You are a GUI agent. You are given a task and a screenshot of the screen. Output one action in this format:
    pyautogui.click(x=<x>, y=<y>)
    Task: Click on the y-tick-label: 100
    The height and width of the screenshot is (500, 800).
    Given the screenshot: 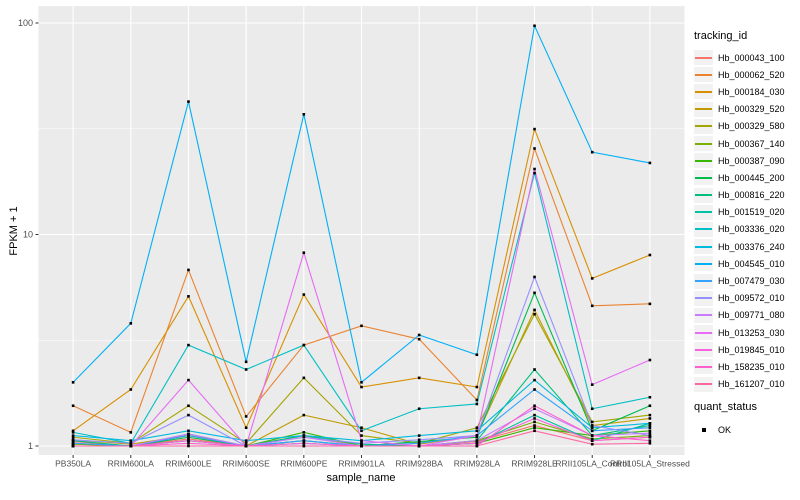 What is the action you would take?
    pyautogui.click(x=25, y=23)
    